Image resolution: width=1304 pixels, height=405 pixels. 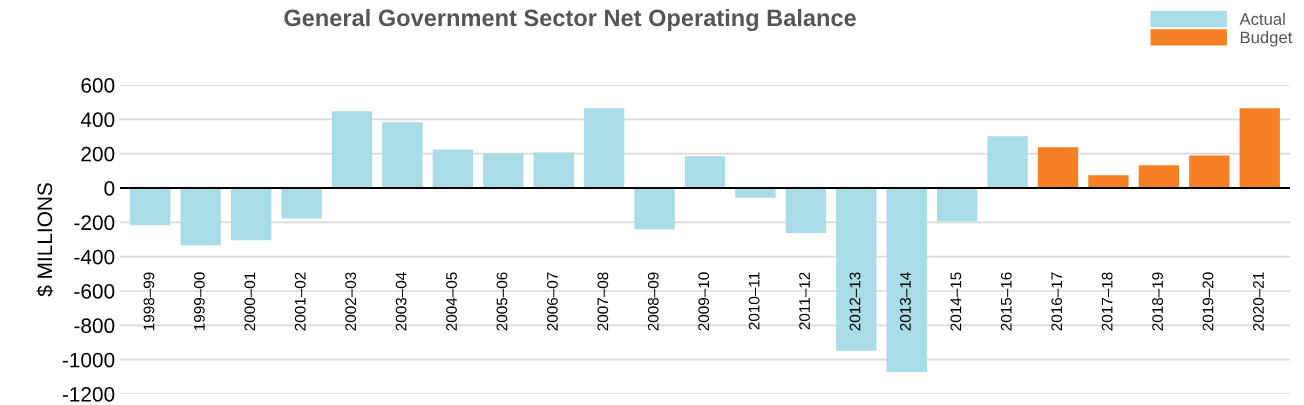 I want to click on x-tick-label: 2000–01, so click(x=250, y=301).